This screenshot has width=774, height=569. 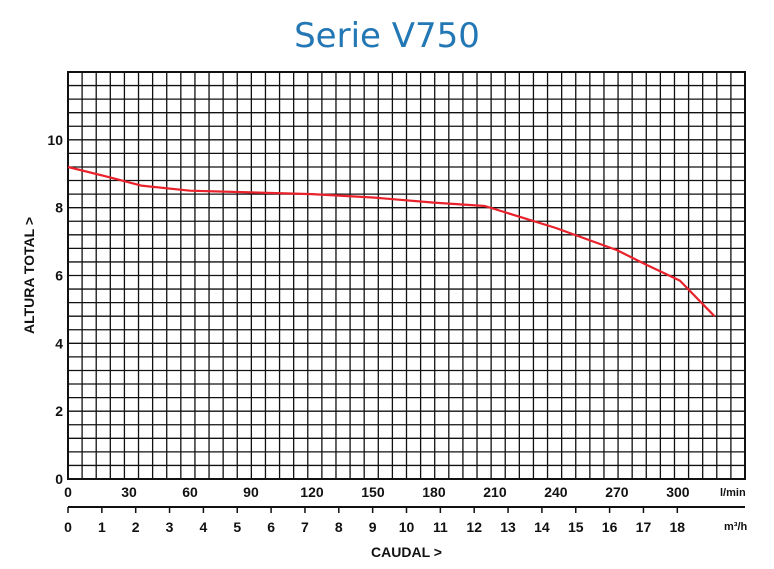 I want to click on x-tick-label-m3h: 4, so click(x=204, y=527).